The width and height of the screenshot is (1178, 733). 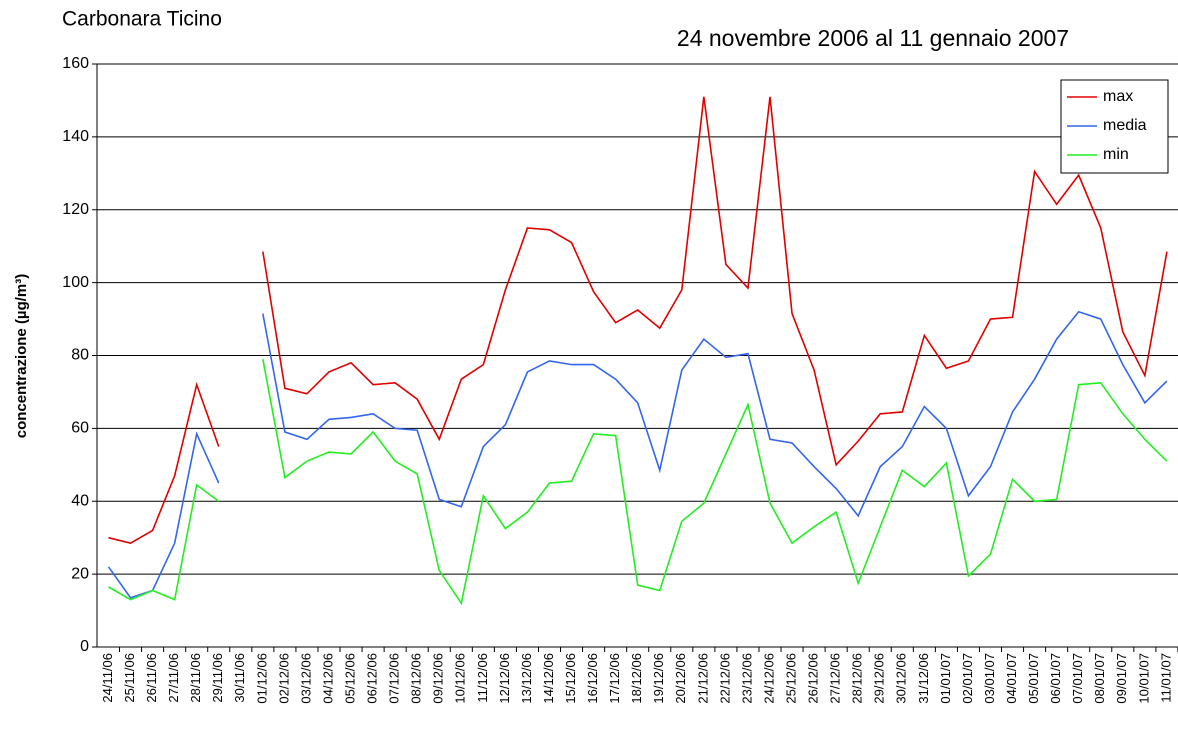 What do you see at coordinates (195, 678) in the screenshot?
I see `x-tick-label: 28/11/06` at bounding box center [195, 678].